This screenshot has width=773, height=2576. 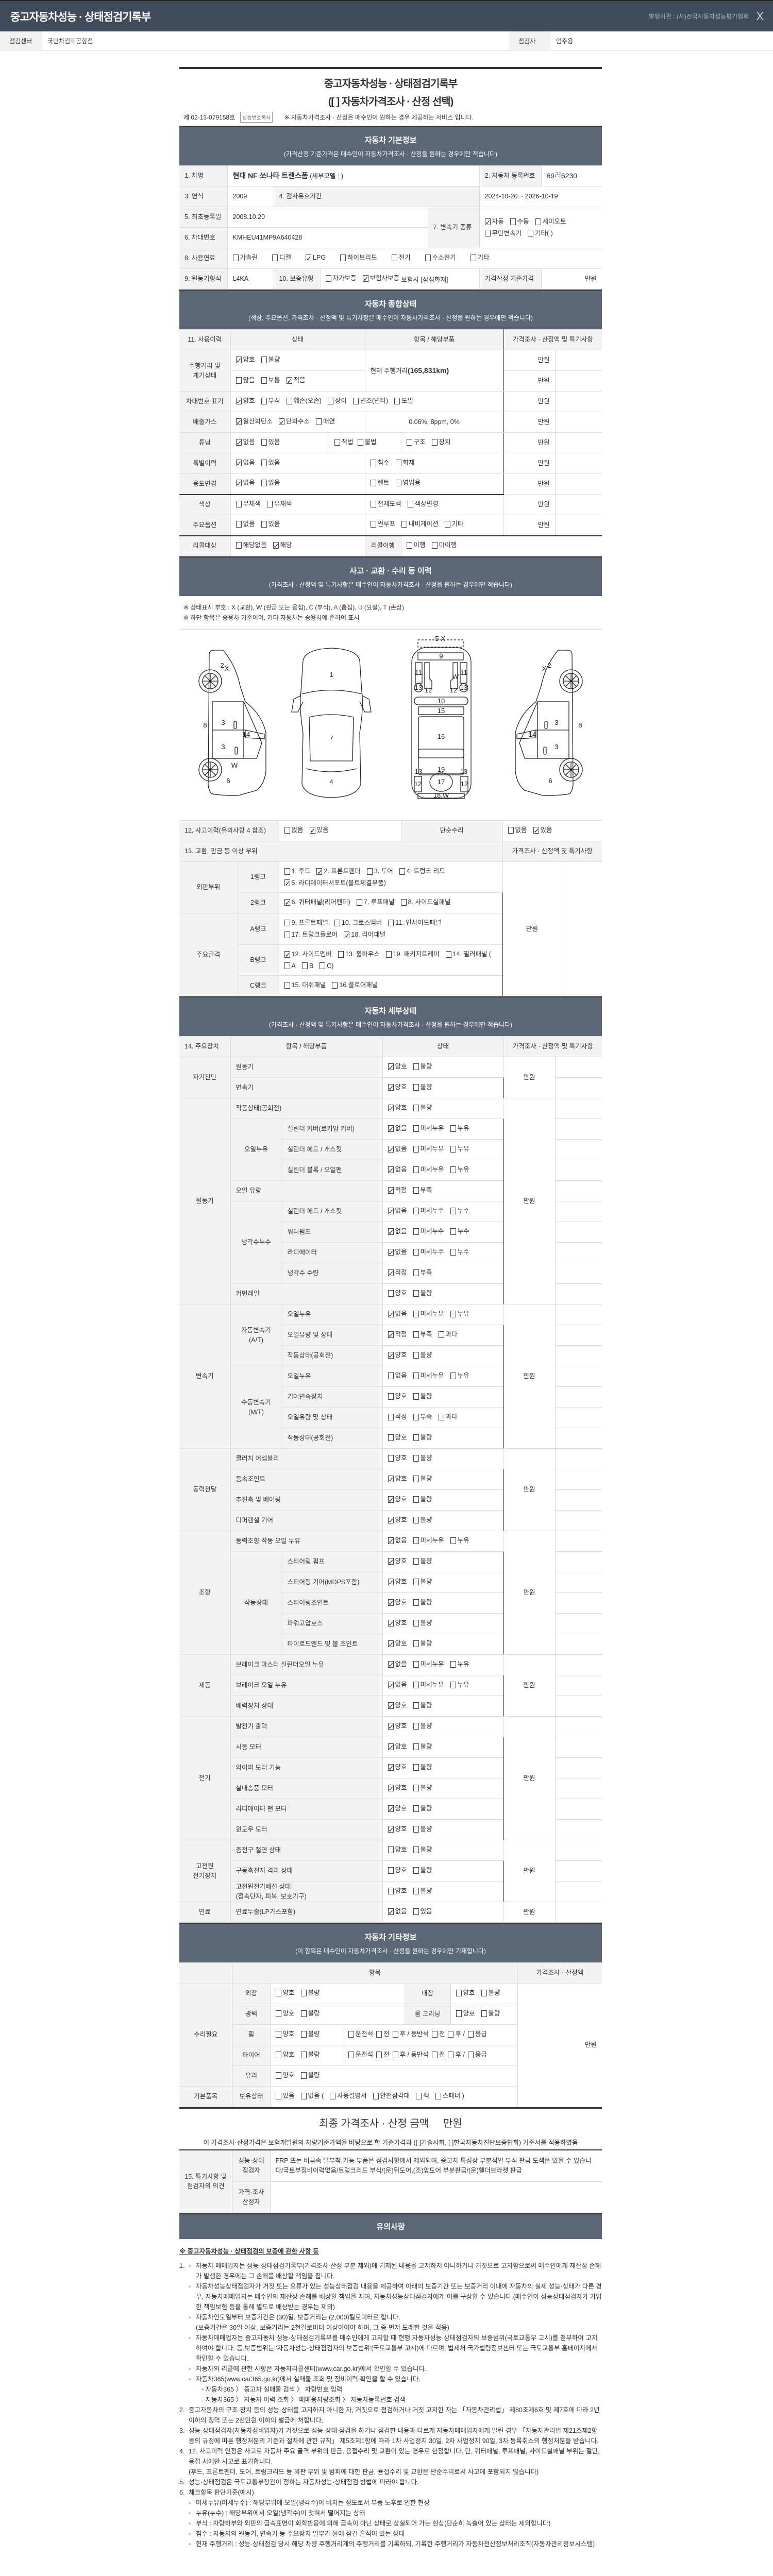 I want to click on checkbox-option: 사용설명서, so click(x=348, y=2096).